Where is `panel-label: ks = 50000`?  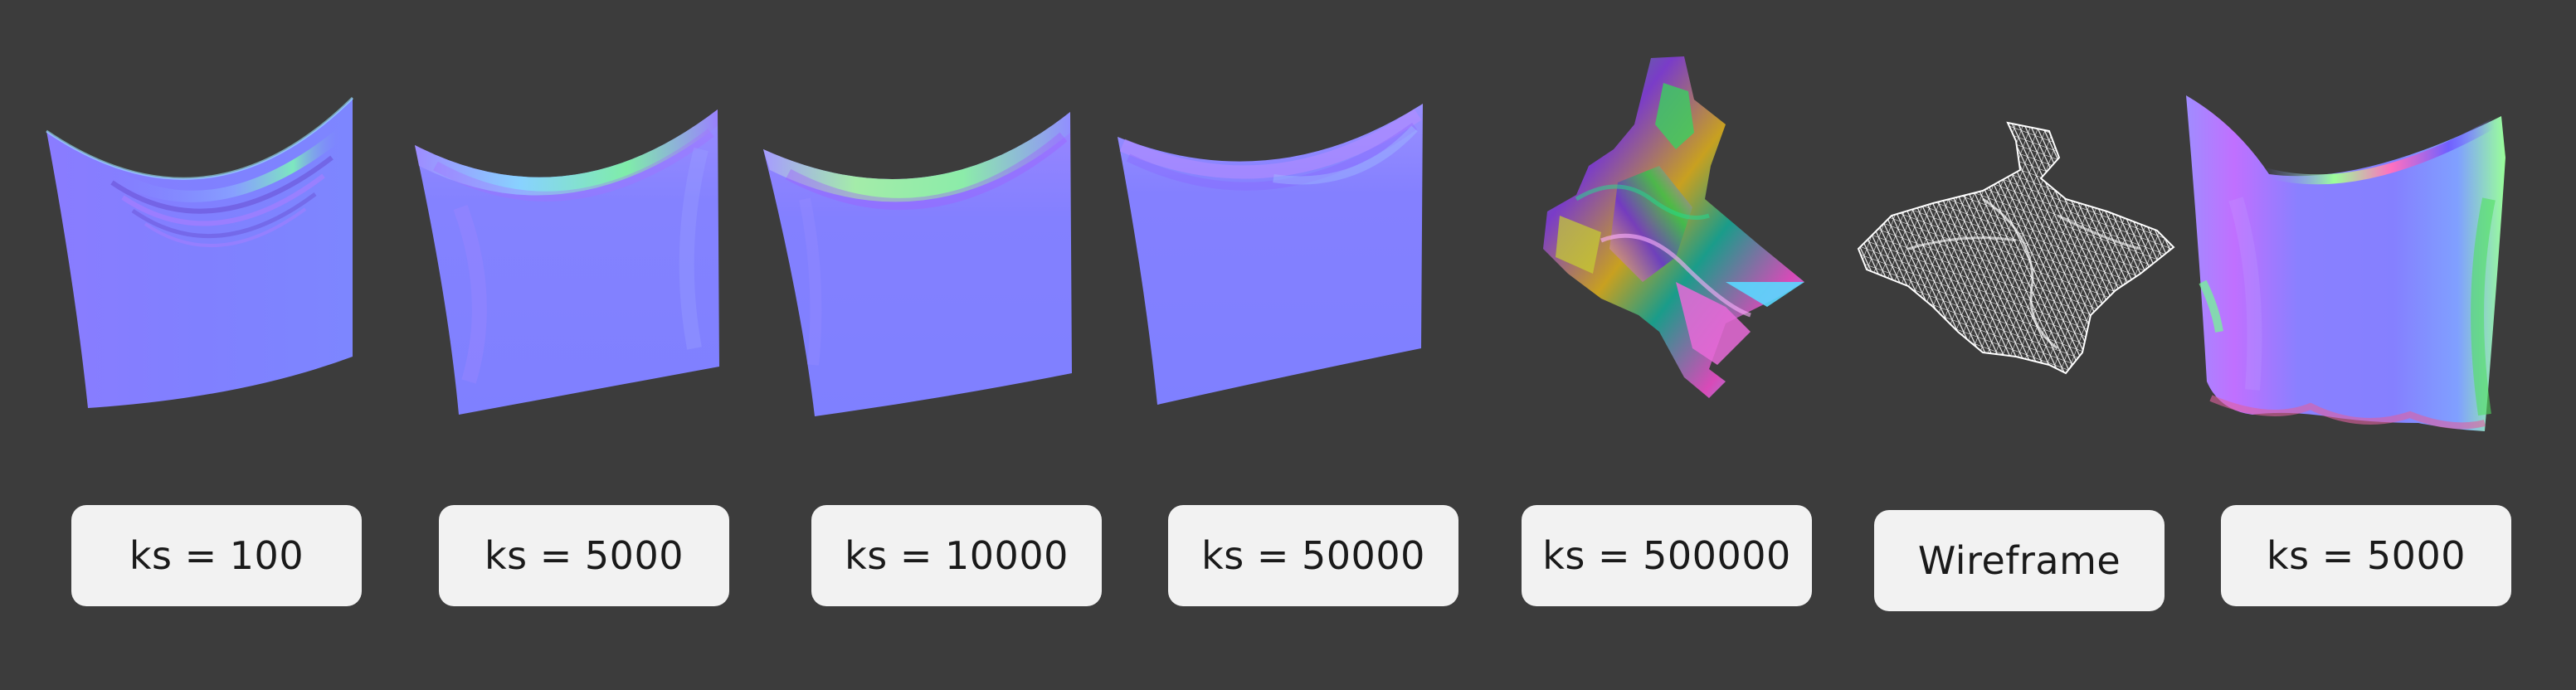 panel-label: ks = 50000 is located at coordinates (1313, 555).